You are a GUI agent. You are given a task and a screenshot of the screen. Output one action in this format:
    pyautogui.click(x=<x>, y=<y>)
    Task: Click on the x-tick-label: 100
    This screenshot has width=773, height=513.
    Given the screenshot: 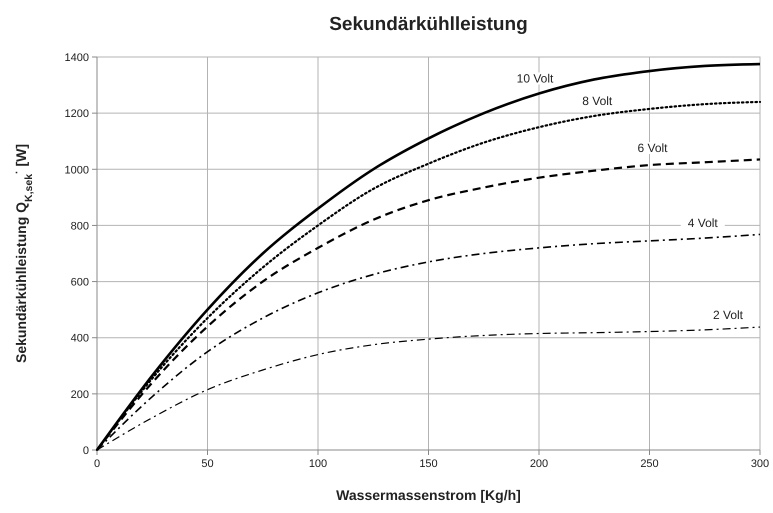 What is the action you would take?
    pyautogui.click(x=318, y=464)
    